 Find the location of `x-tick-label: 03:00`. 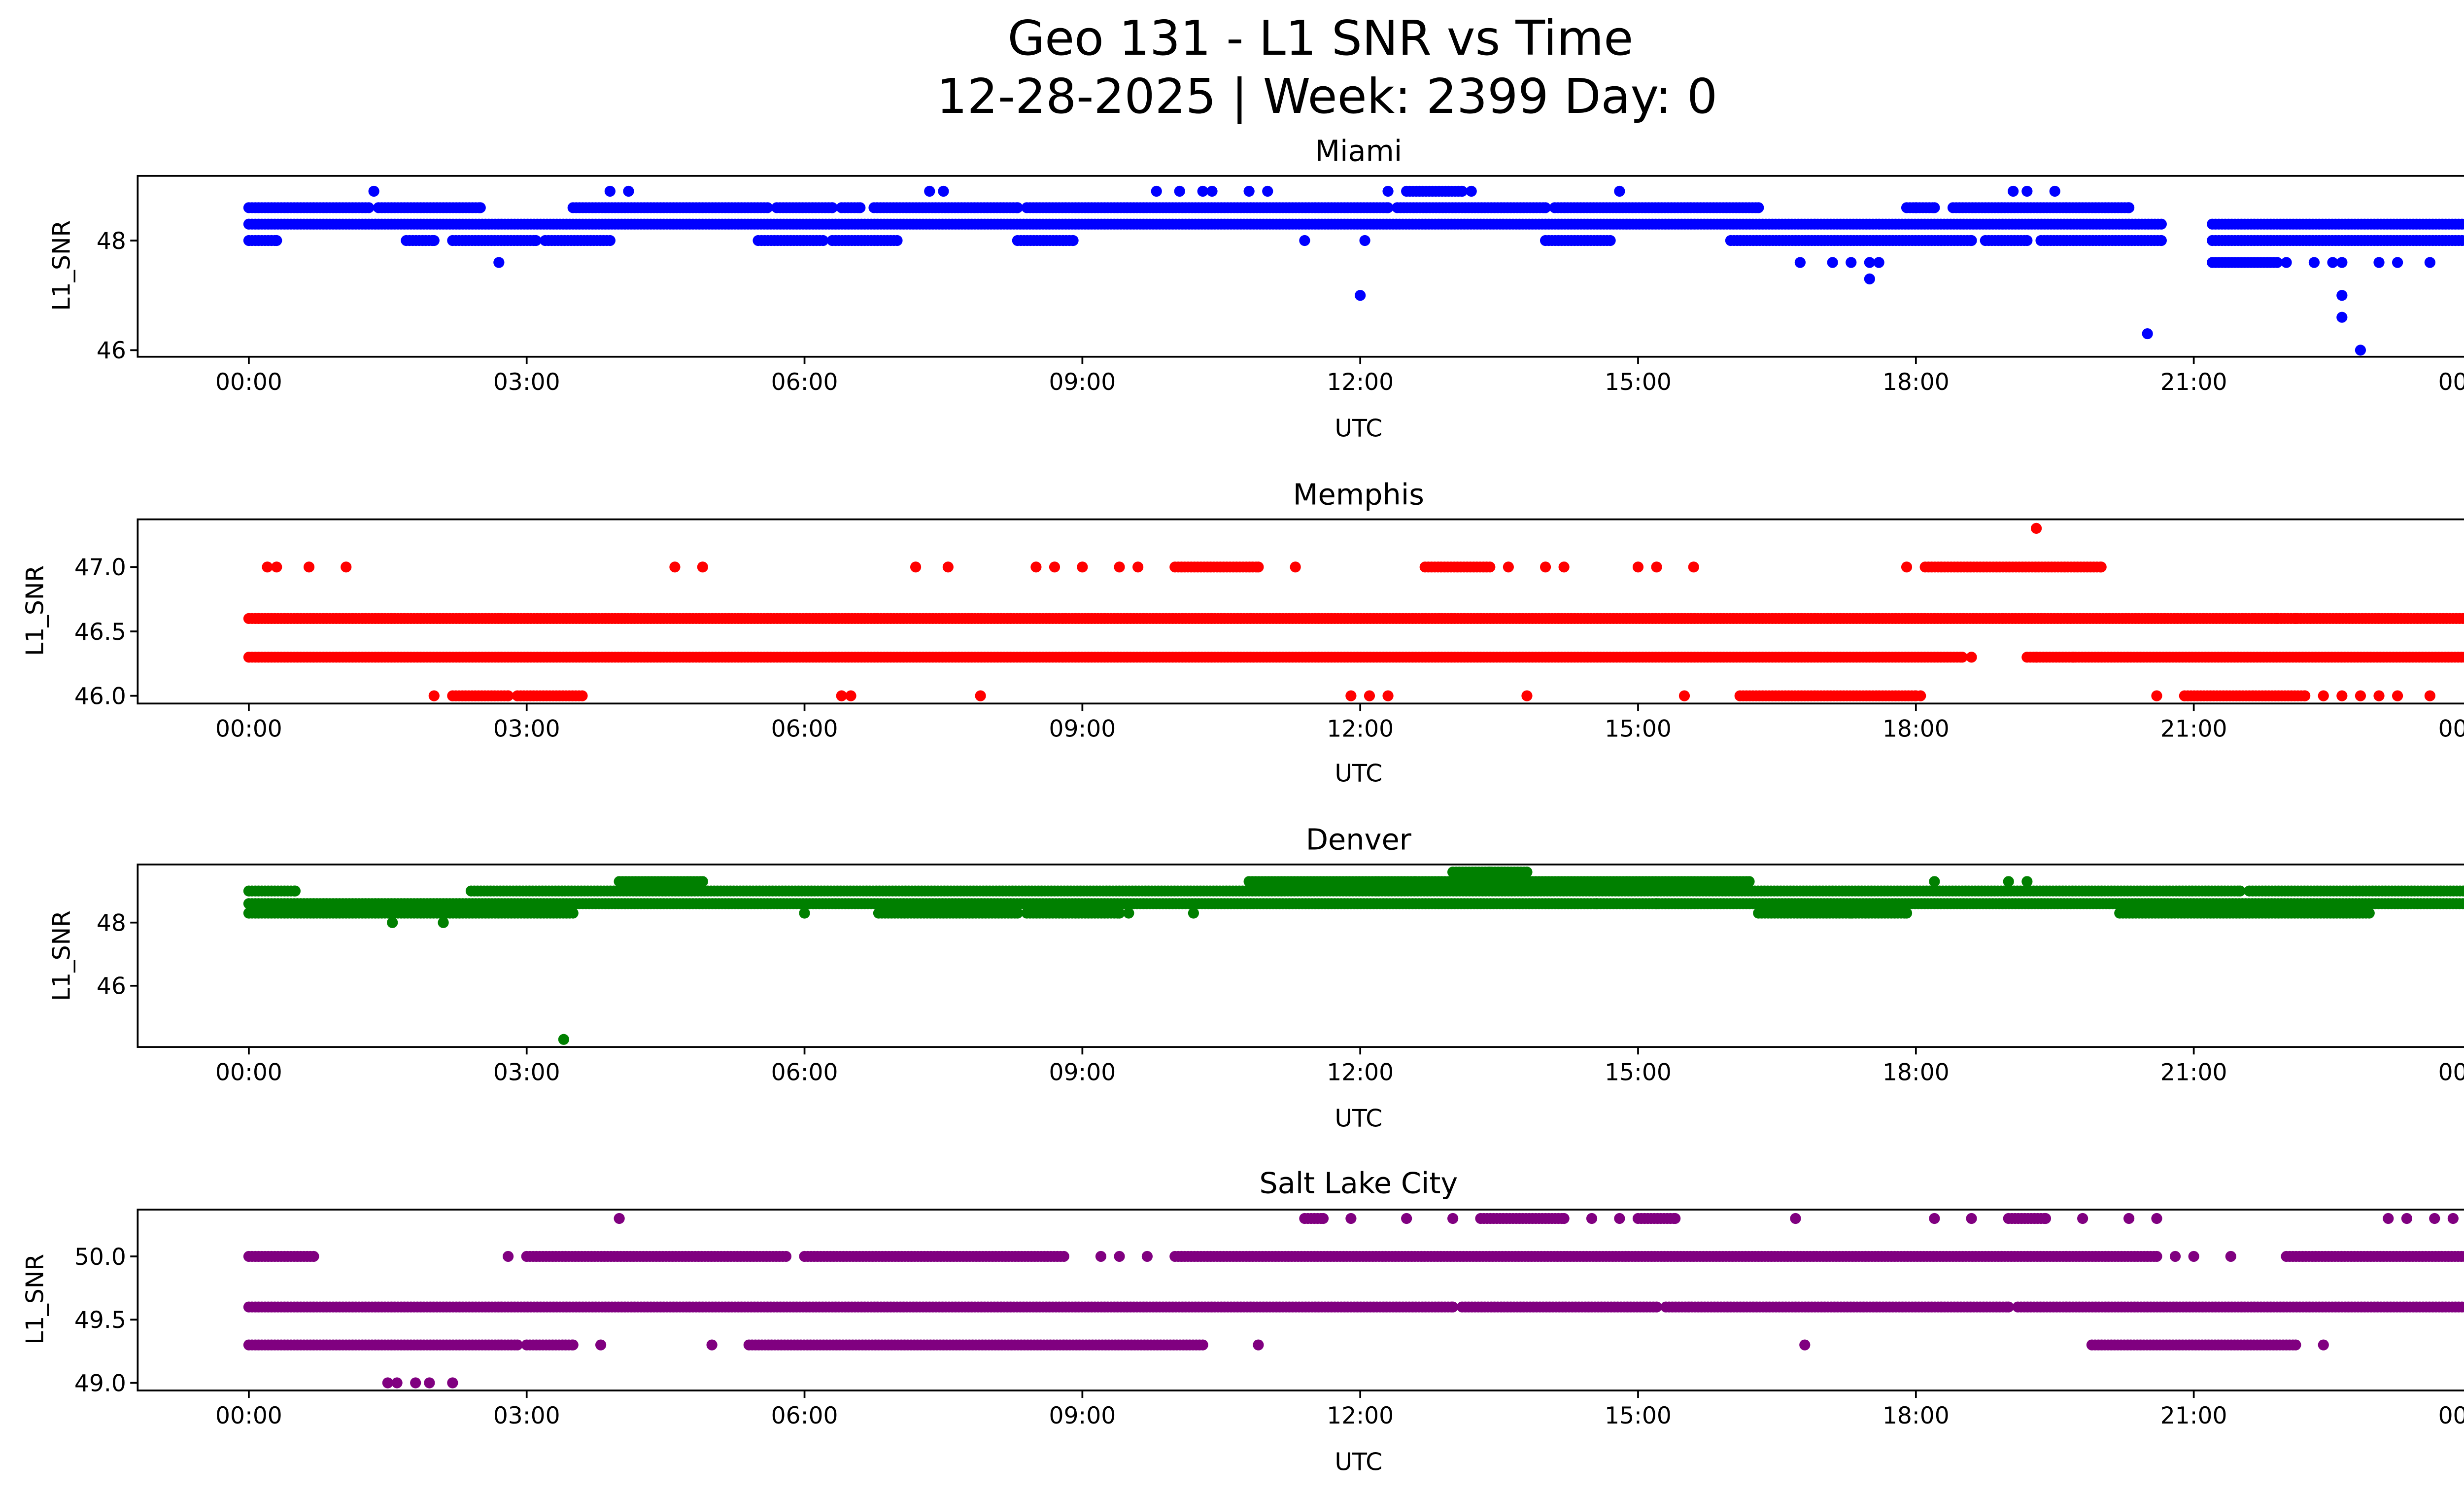

x-tick-label: 03:00 is located at coordinates (526, 729).